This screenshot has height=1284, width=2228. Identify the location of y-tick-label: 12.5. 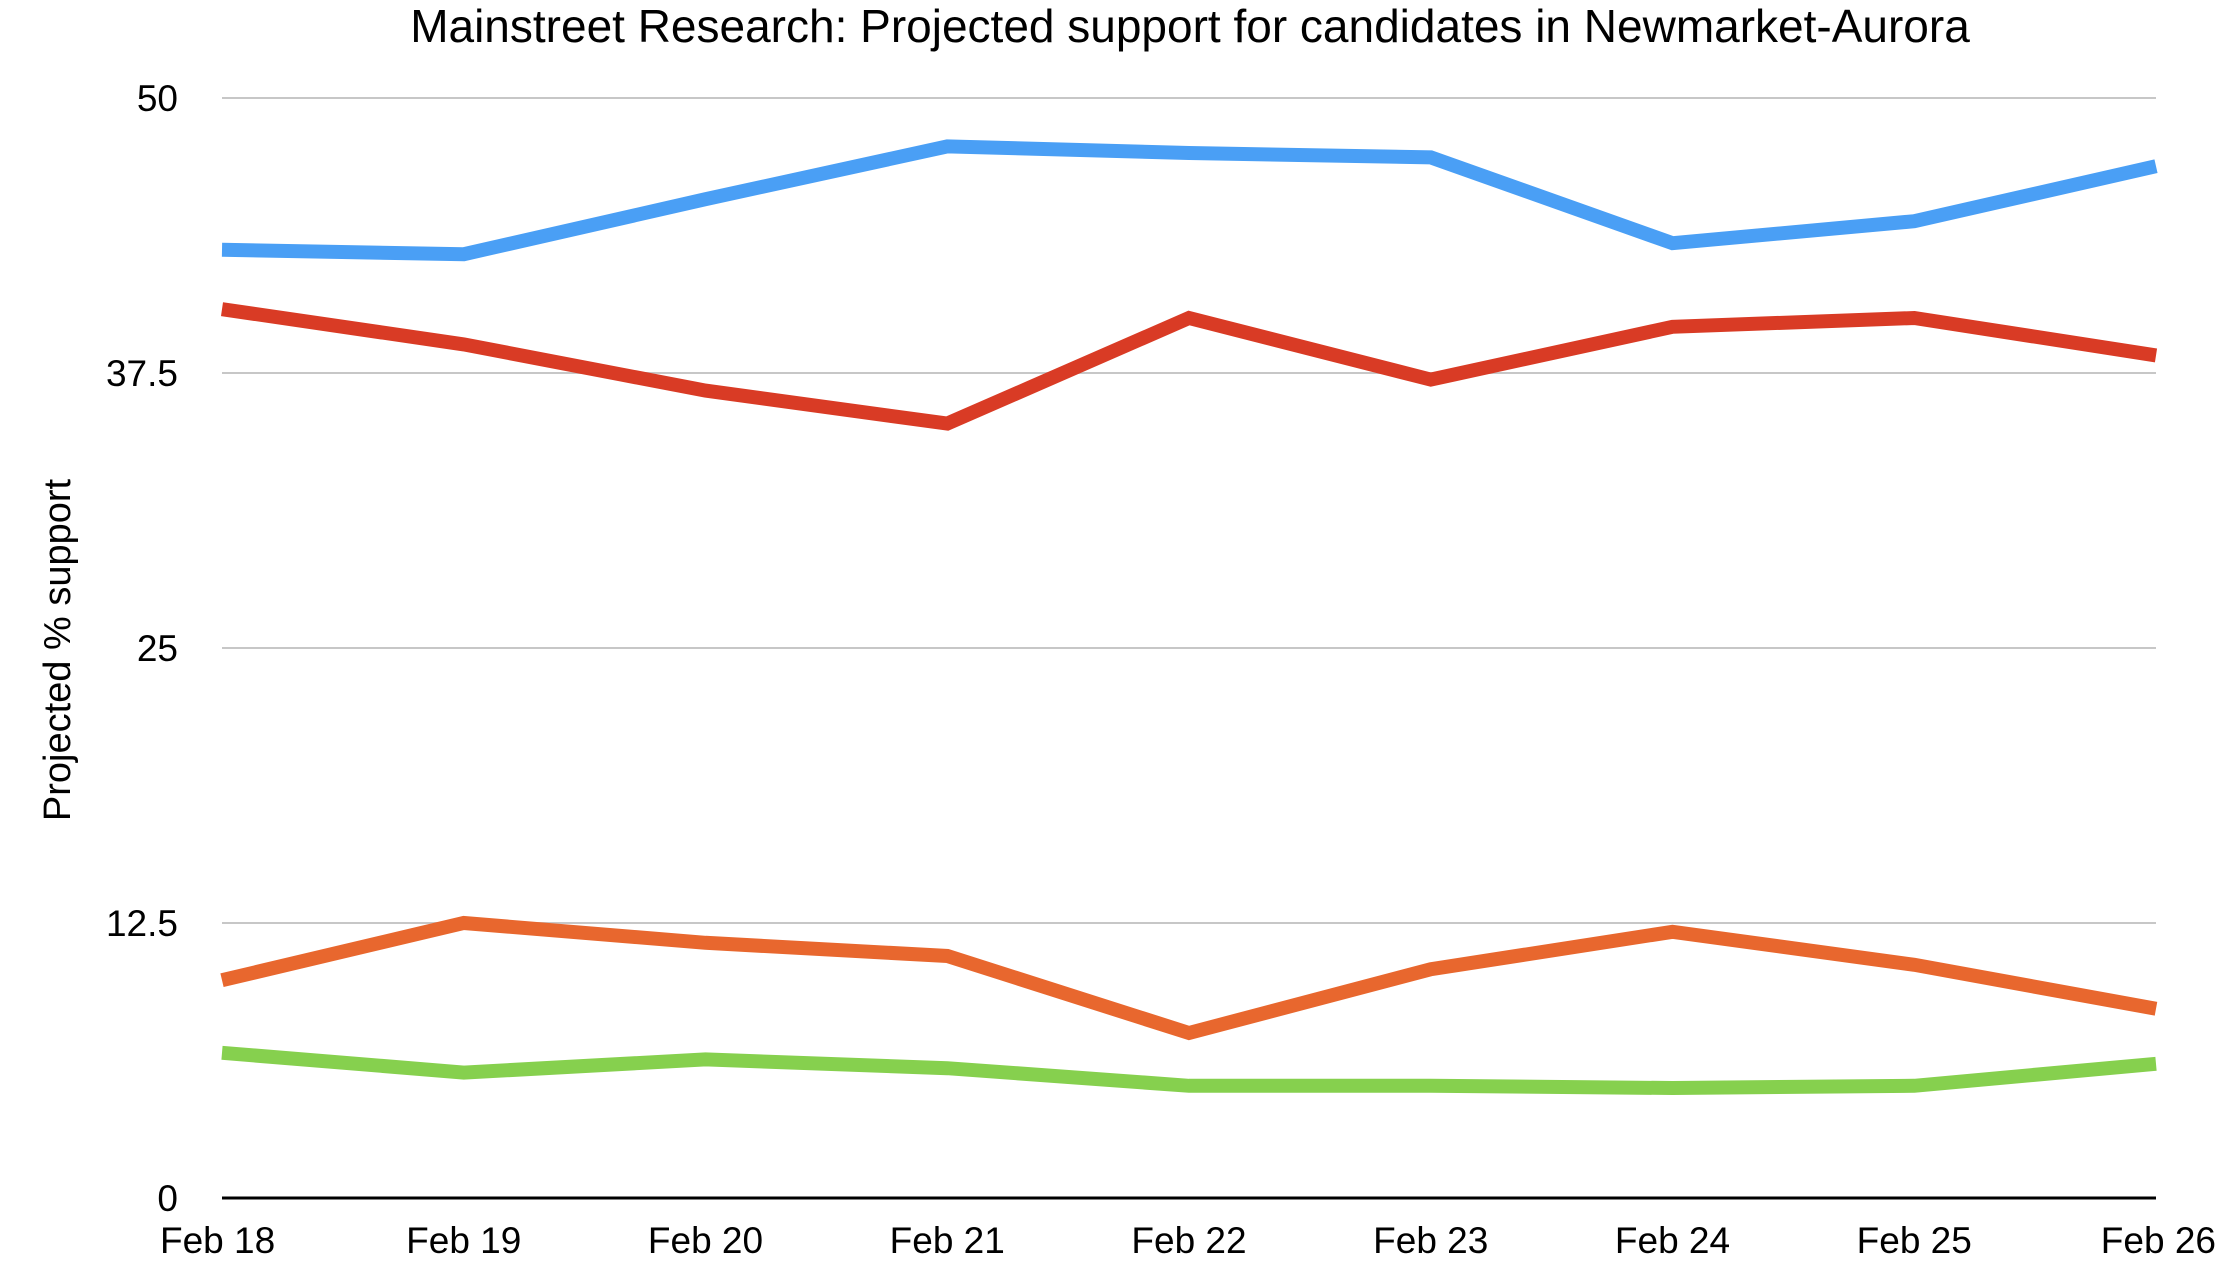
(142, 923).